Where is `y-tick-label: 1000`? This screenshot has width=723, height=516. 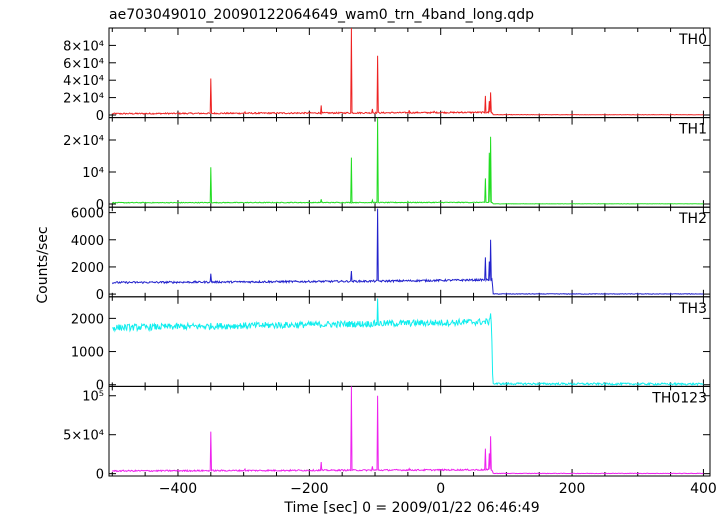 y-tick-label: 1000 is located at coordinates (87, 353).